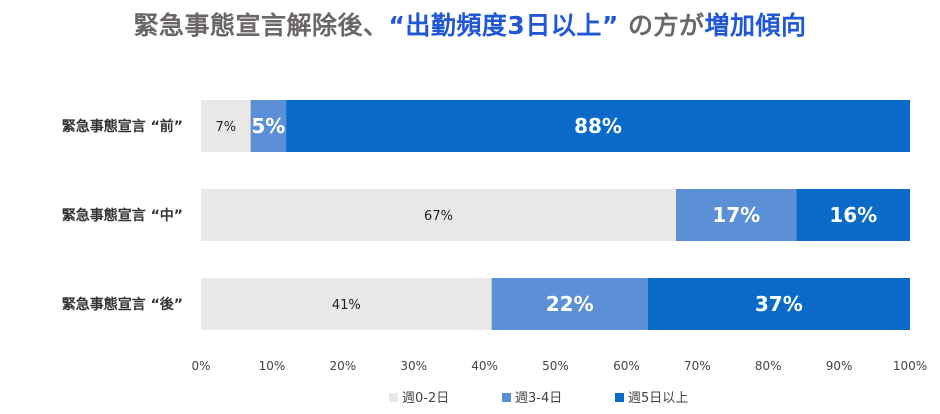 The height and width of the screenshot is (414, 940). I want to click on category-label: 緊急事態宣言 “中”, so click(122, 215).